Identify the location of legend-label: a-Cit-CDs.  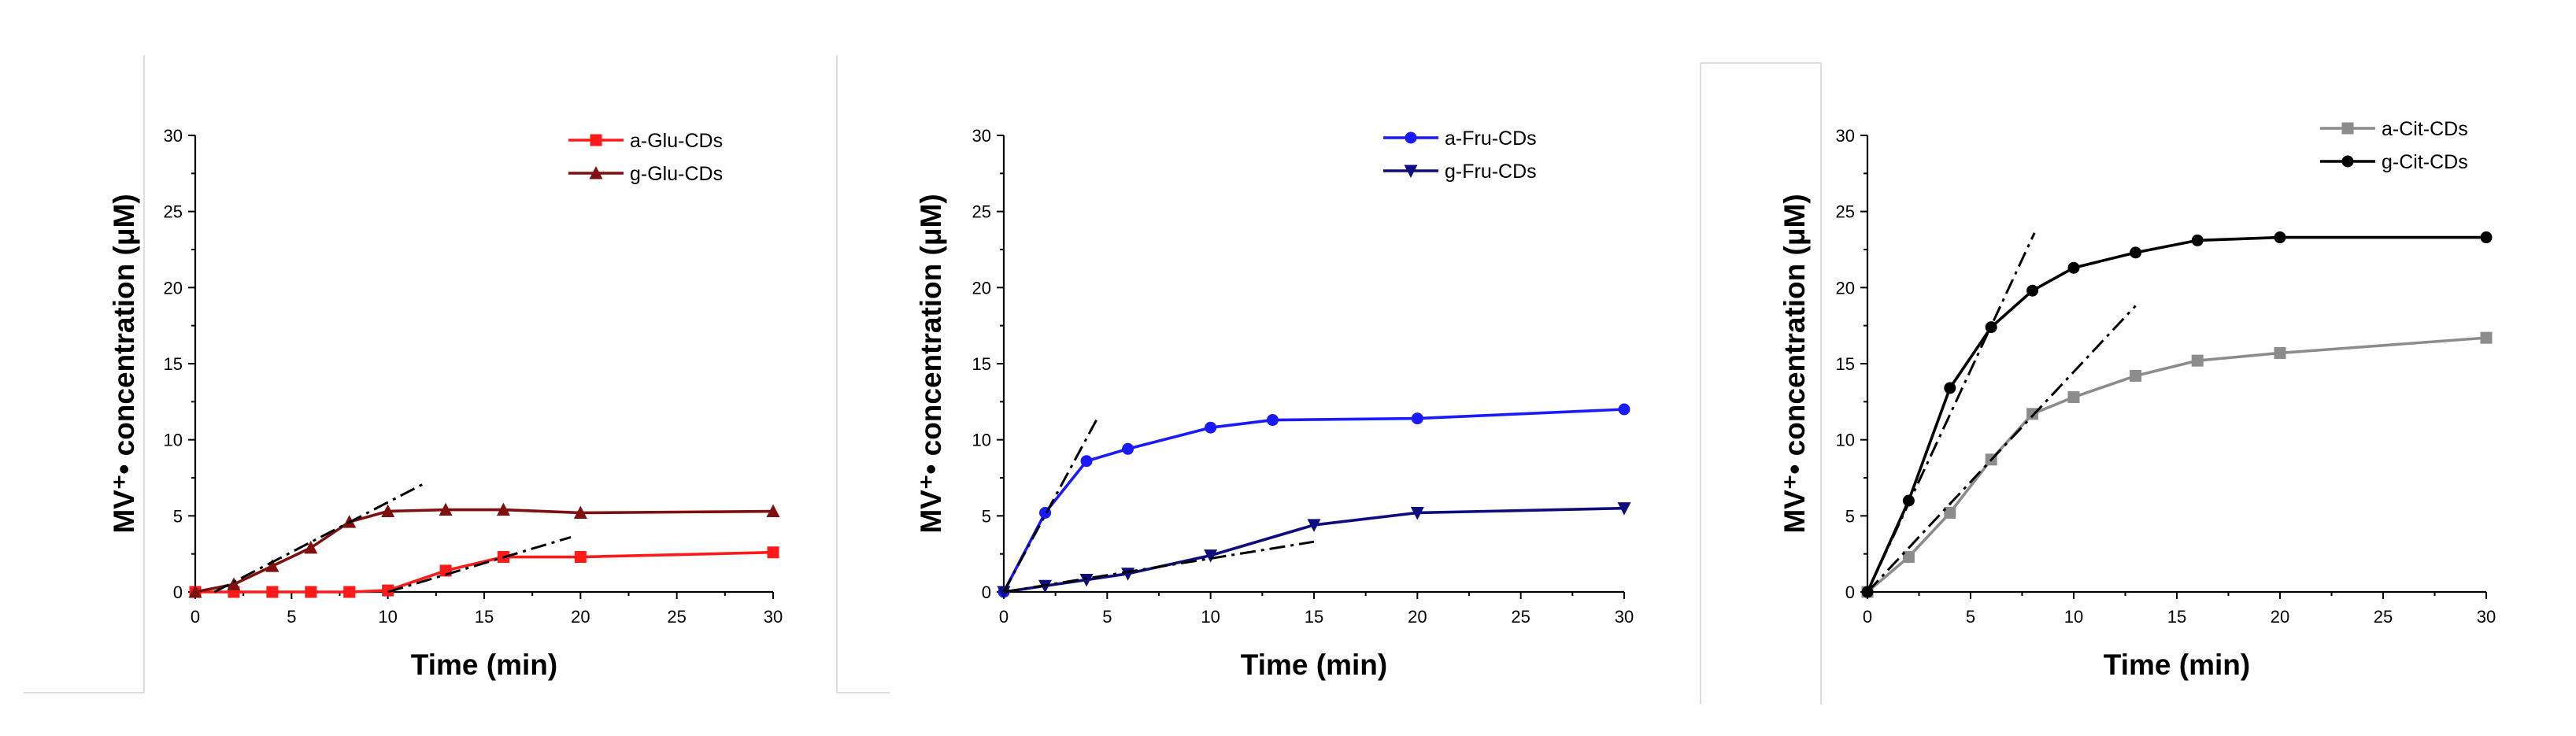
(2425, 129).